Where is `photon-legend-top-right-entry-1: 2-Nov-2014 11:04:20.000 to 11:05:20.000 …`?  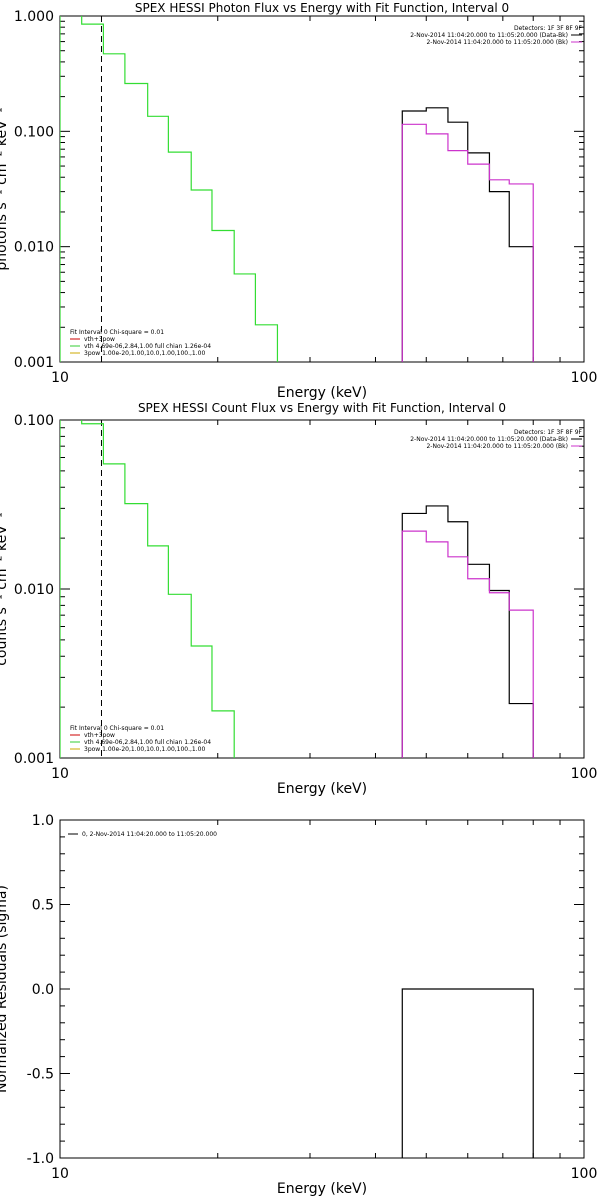
photon-legend-top-right-entry-1: 2-Nov-2014 11:04:20.000 to 11:05:20.000 … is located at coordinates (497, 42).